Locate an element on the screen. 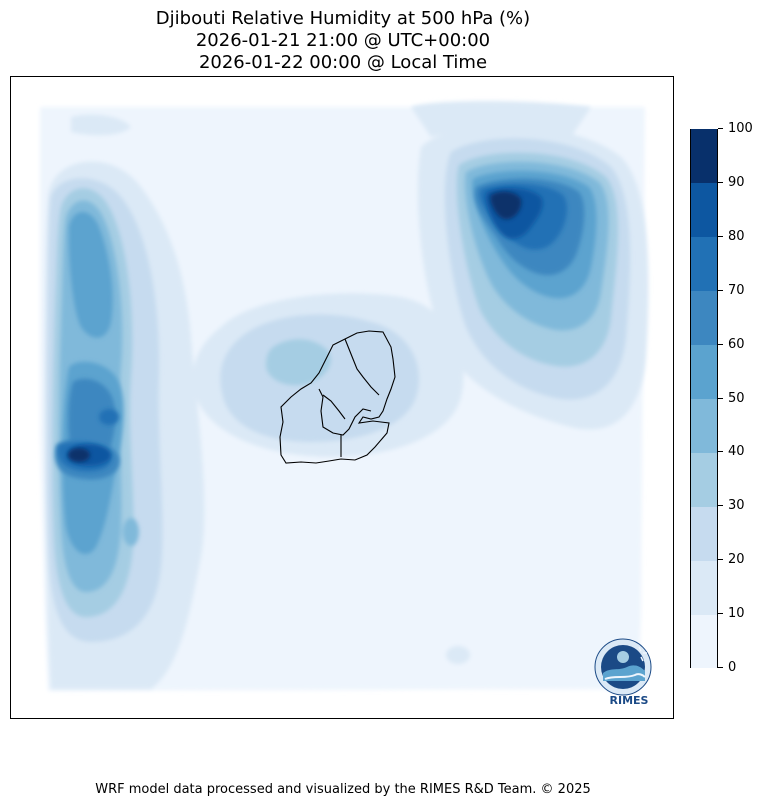 This screenshot has width=764, height=808. colorbar-tick-label: 40 is located at coordinates (736, 452).